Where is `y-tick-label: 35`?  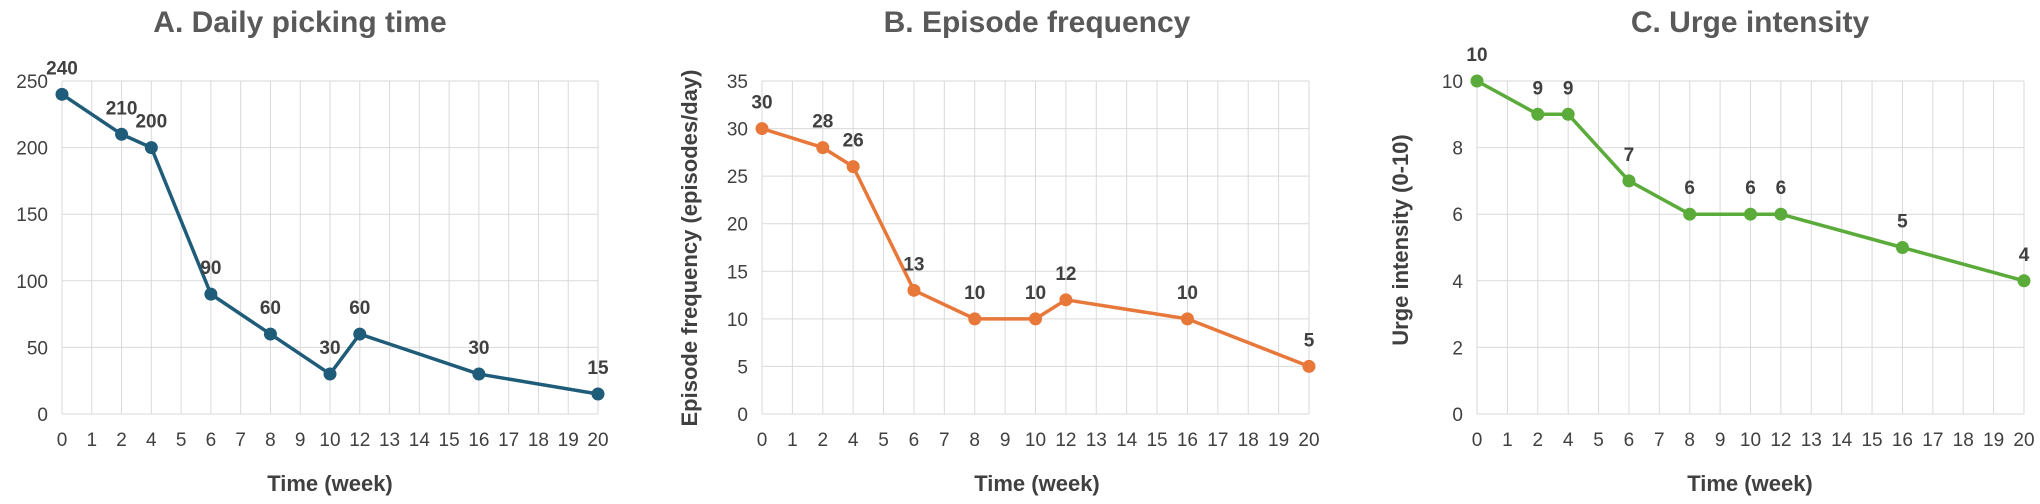
y-tick-label: 35 is located at coordinates (737, 82).